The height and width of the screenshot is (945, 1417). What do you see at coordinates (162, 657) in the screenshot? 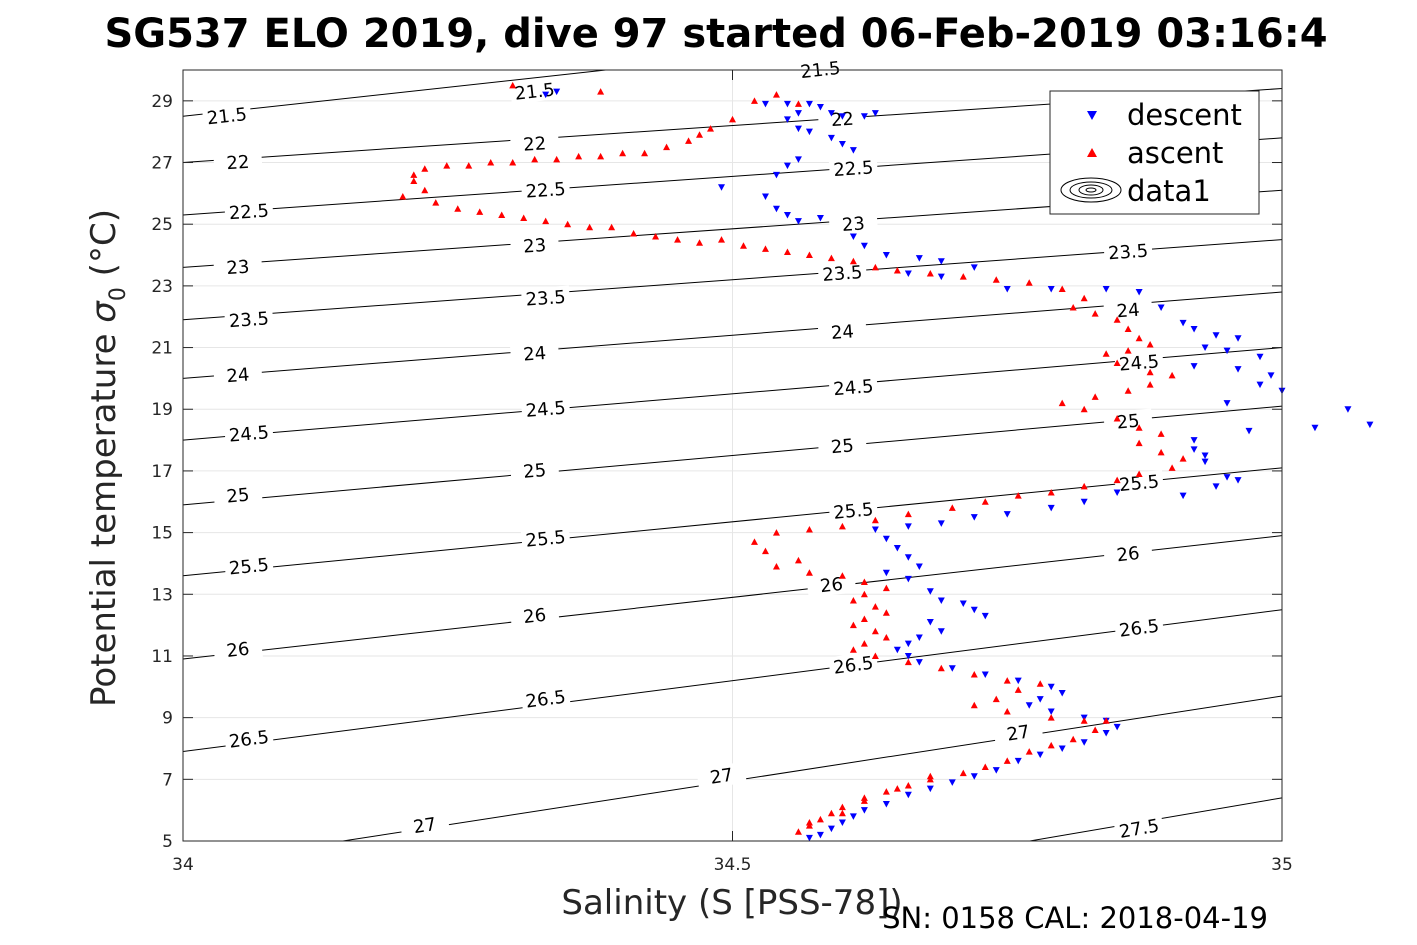
I see `y-tick-label: 11` at bounding box center [162, 657].